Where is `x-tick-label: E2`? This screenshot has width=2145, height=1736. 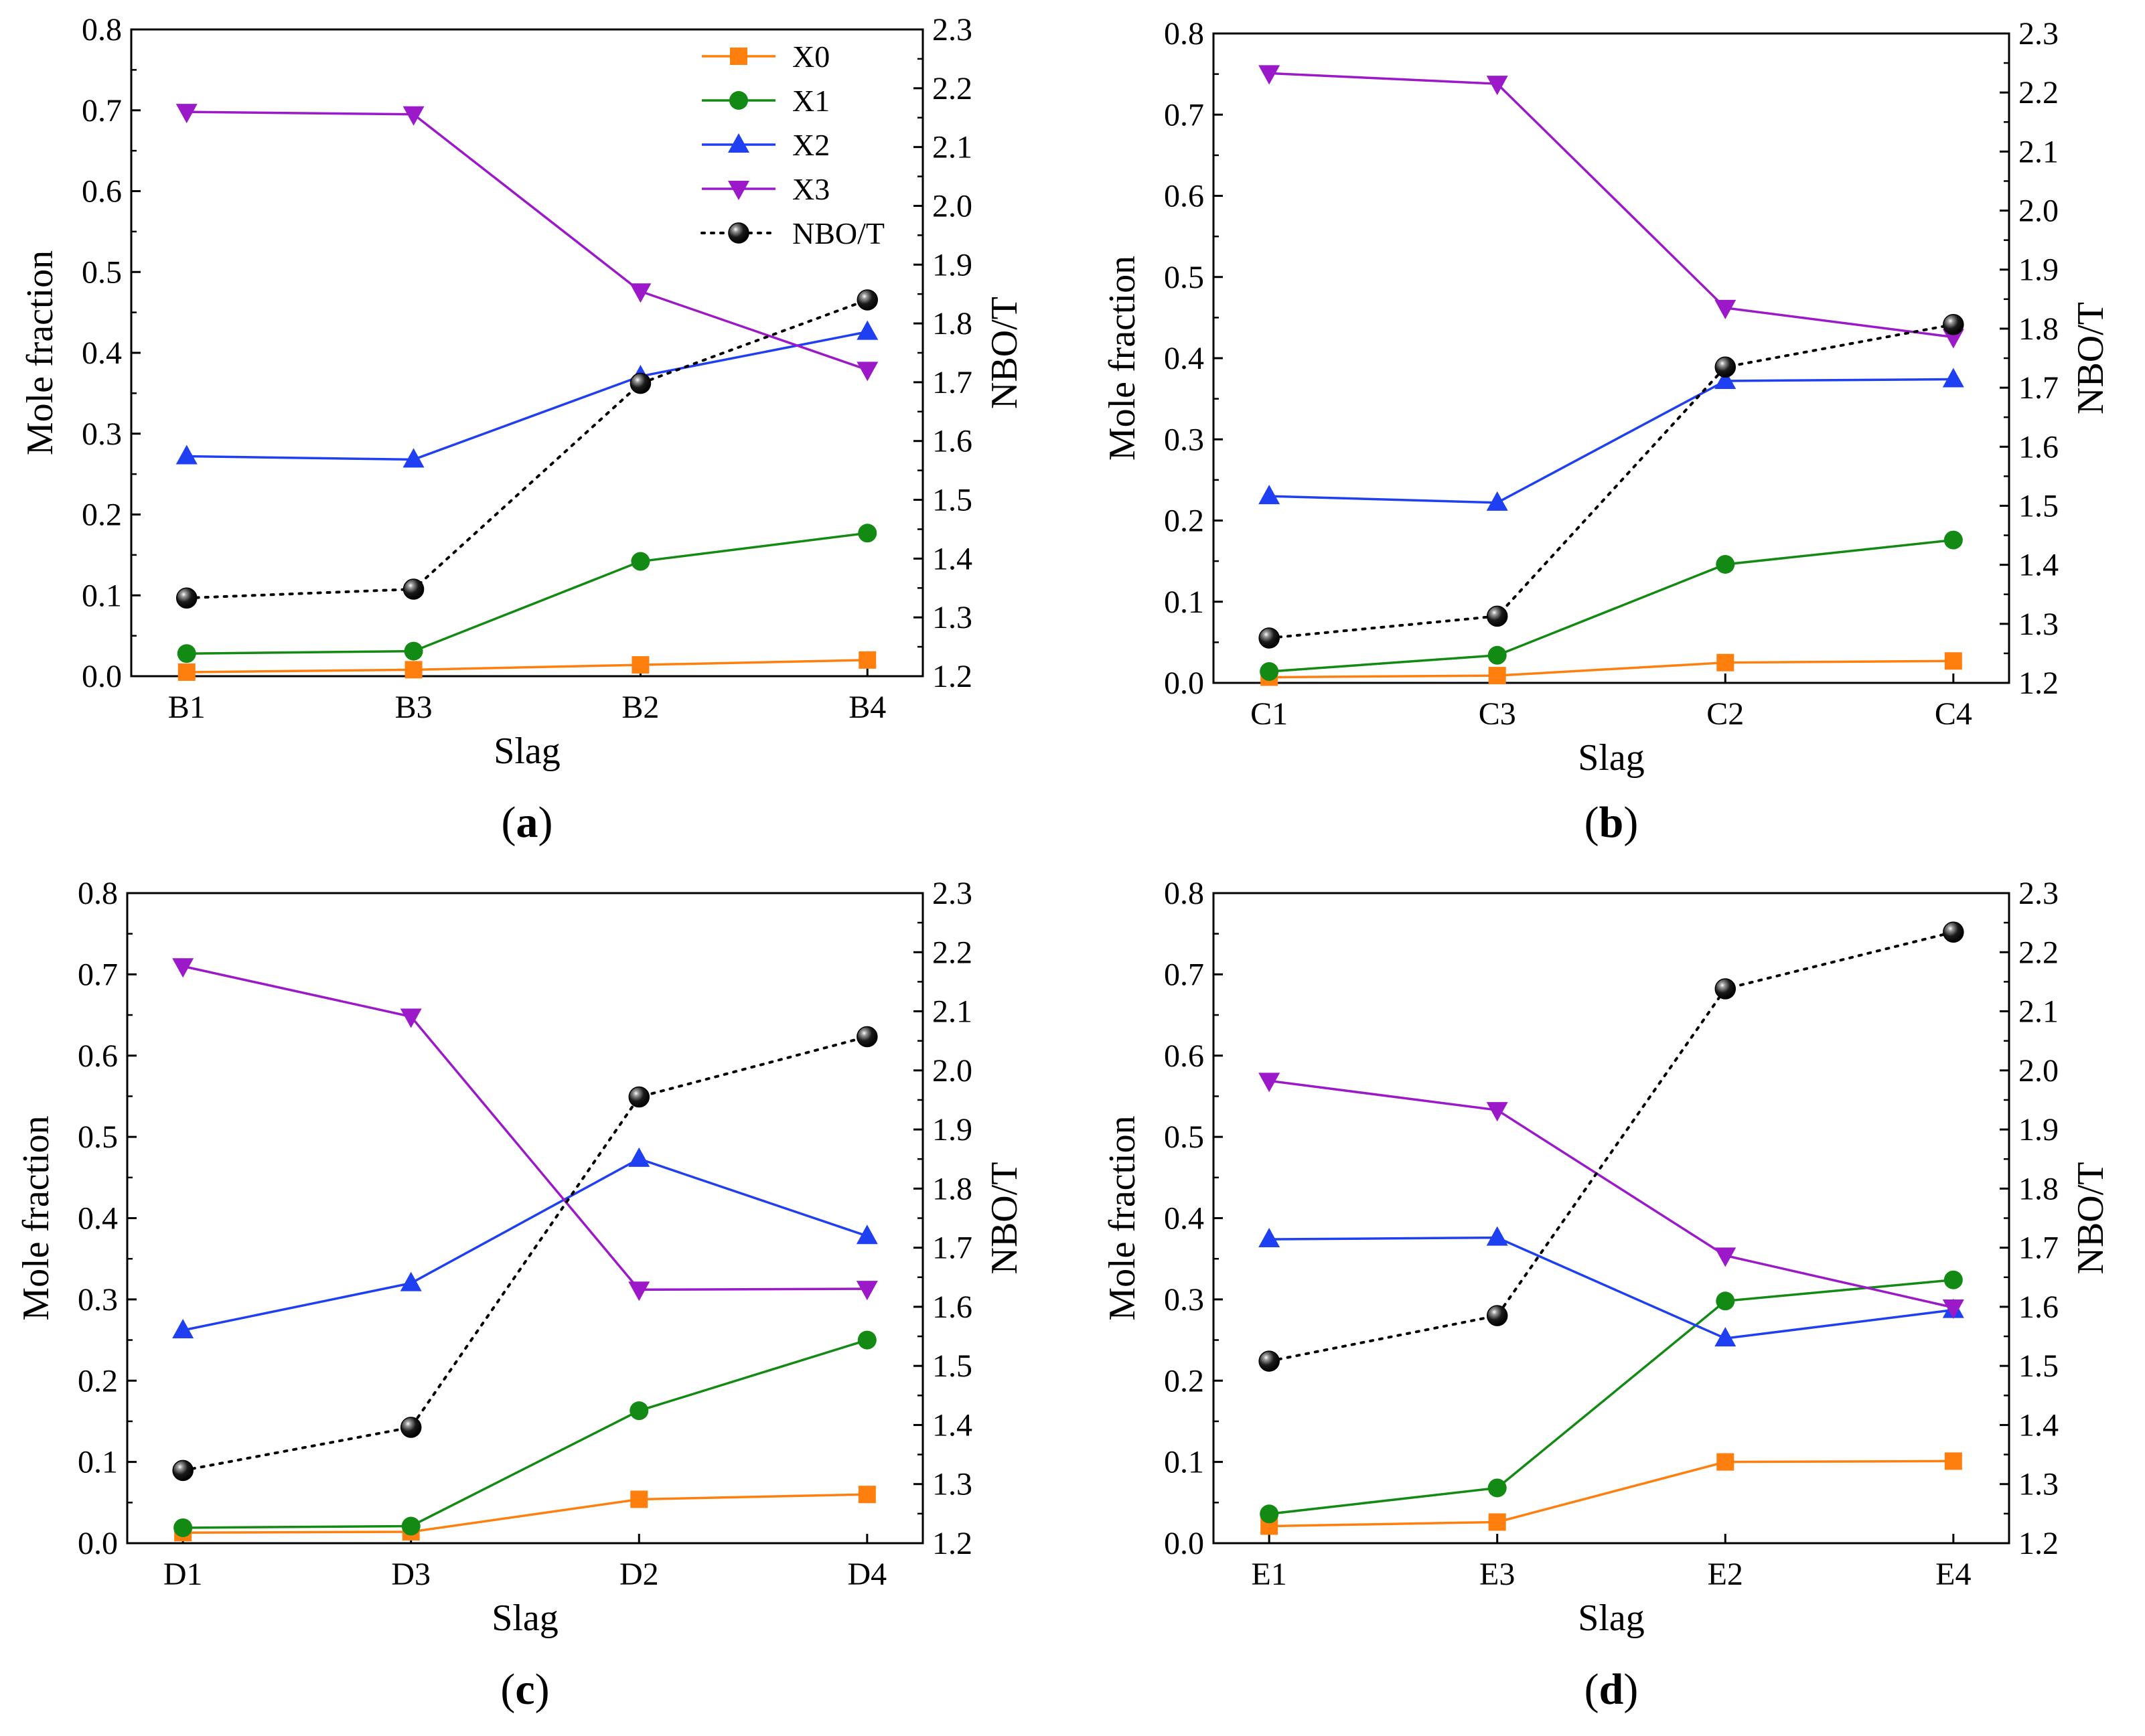 x-tick-label: E2 is located at coordinates (1725, 1575).